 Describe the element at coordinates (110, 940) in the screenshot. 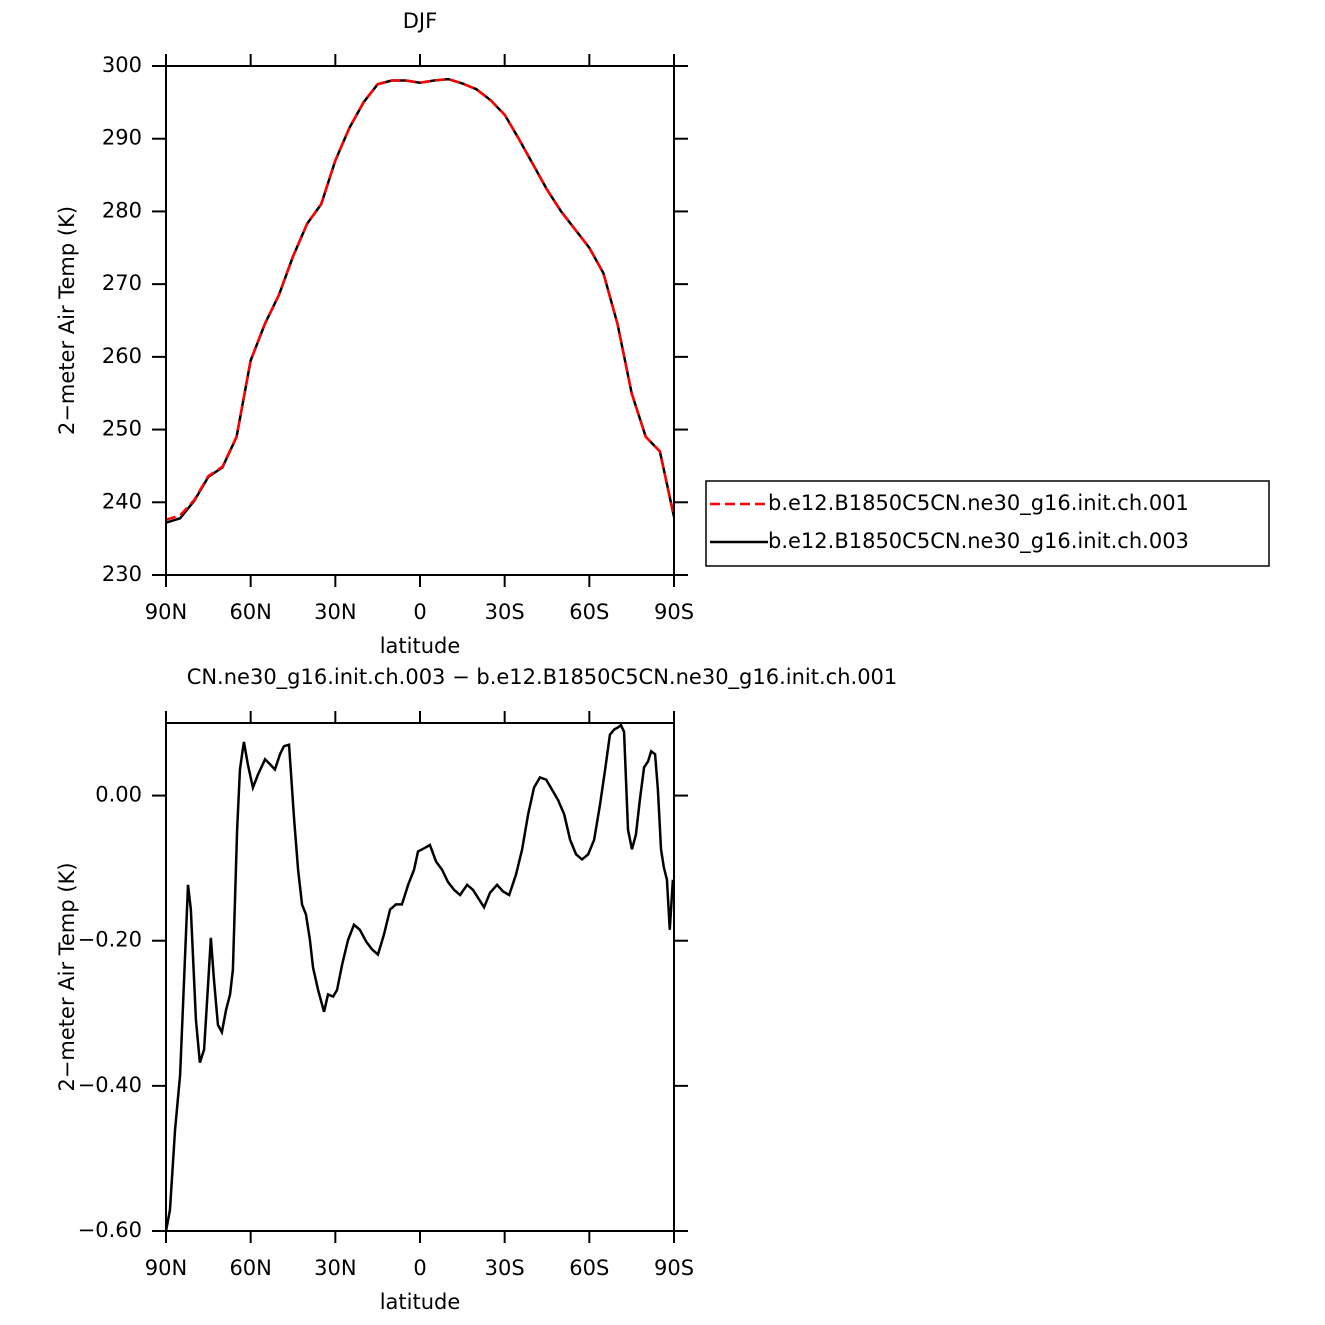

I see `y-tick-label: −0.20` at that location.